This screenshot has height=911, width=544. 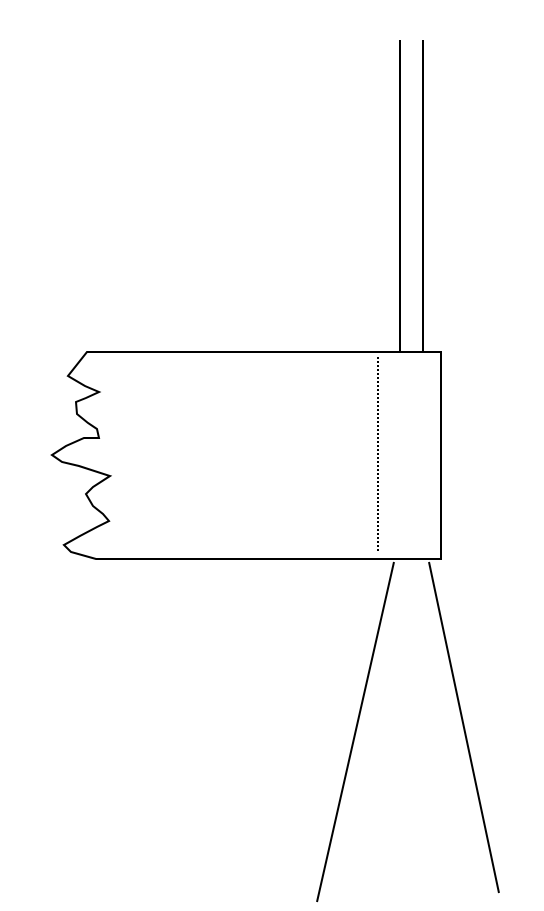 I want to click on vertical-double-rod, so click(x=411, y=196).